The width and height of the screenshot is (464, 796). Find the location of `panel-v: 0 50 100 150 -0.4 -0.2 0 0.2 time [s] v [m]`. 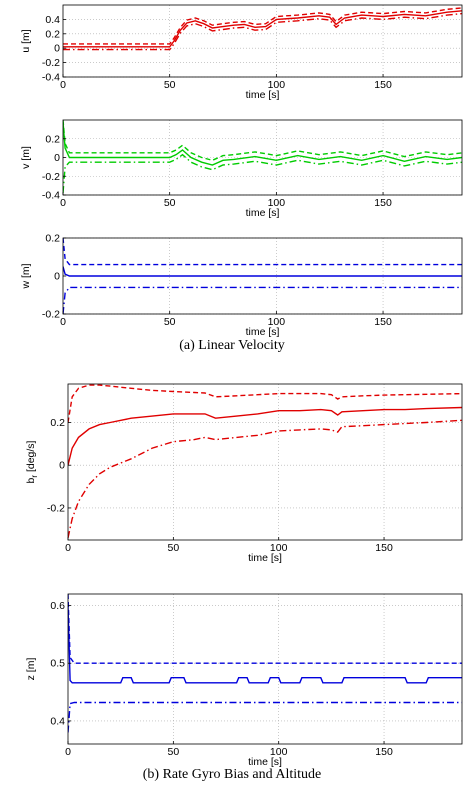

panel-v: 0 50 100 150 -0.4 -0.2 0 0.2 time [s] v [m] is located at coordinates (241, 169).